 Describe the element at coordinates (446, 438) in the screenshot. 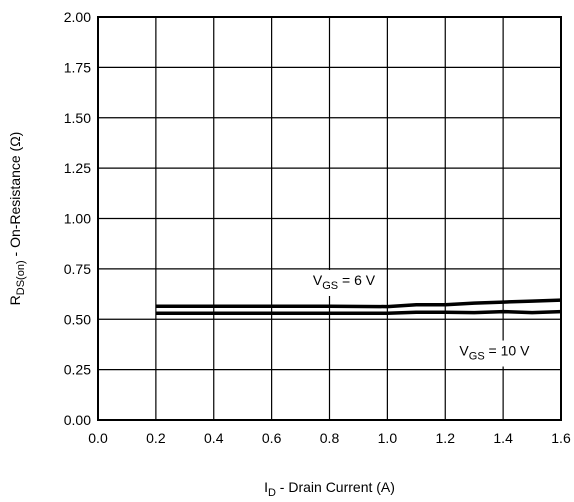

I see `x-tick-label: 1.2` at that location.